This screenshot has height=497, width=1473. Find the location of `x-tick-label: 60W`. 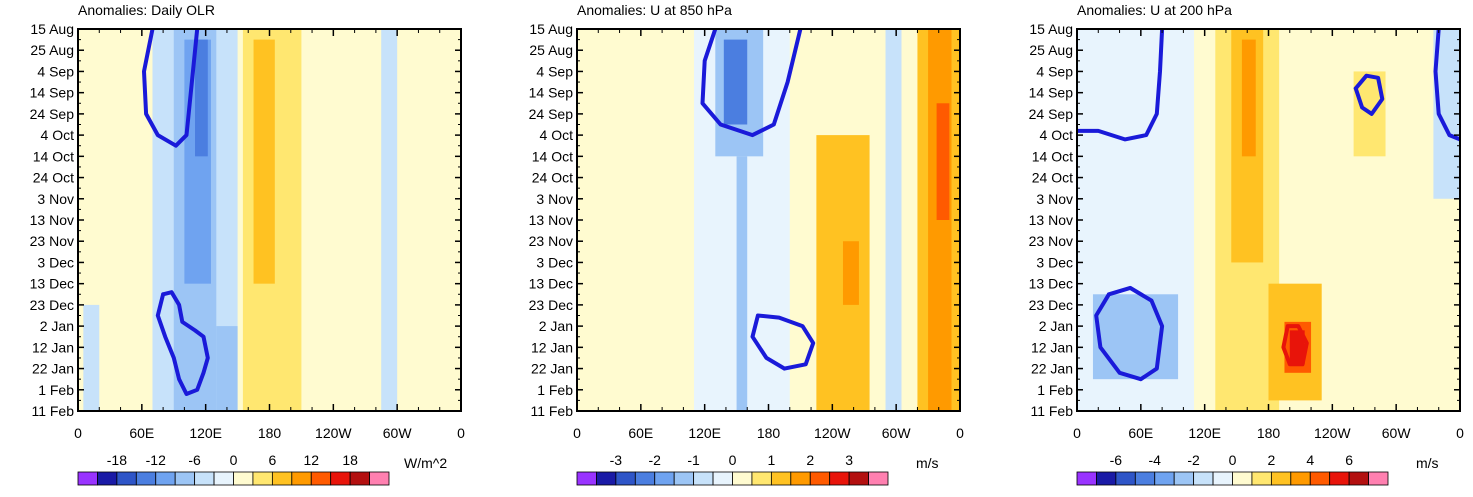

x-tick-label: 60W is located at coordinates (398, 433).